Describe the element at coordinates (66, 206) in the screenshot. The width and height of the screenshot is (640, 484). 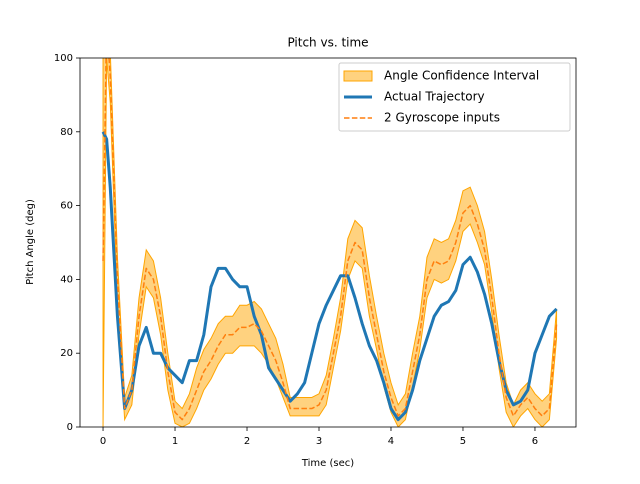
I see `y-tick-label: 60` at that location.